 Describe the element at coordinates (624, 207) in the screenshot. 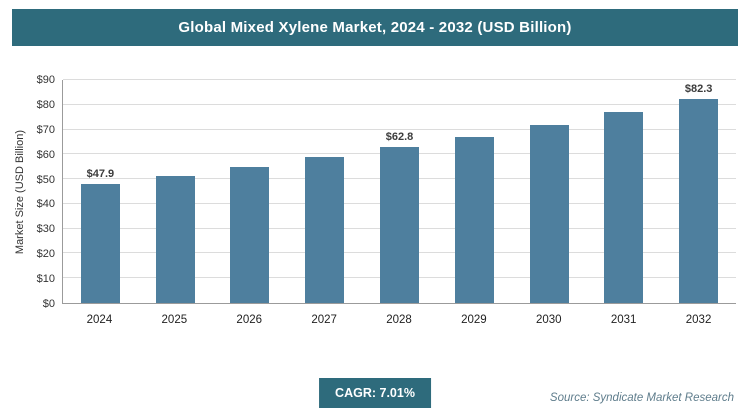

I see `bar-2031` at that location.